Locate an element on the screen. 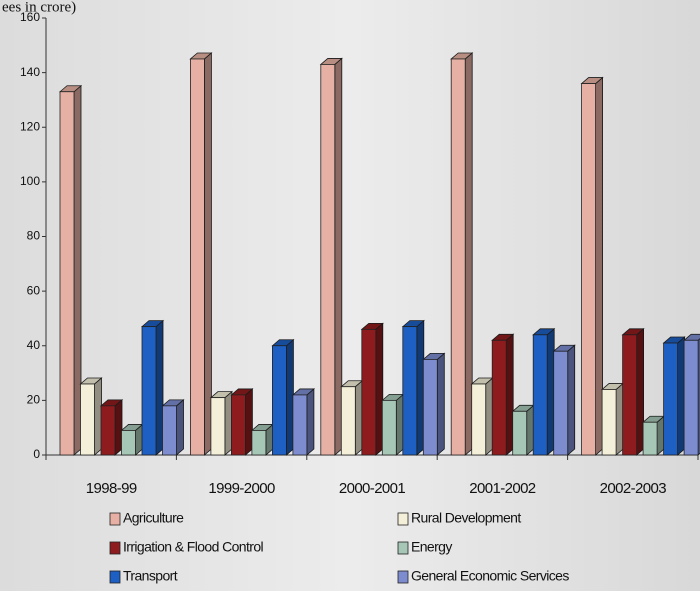 This screenshot has width=700, height=591. x-tick-label: 2001-2002 is located at coordinates (502, 488).